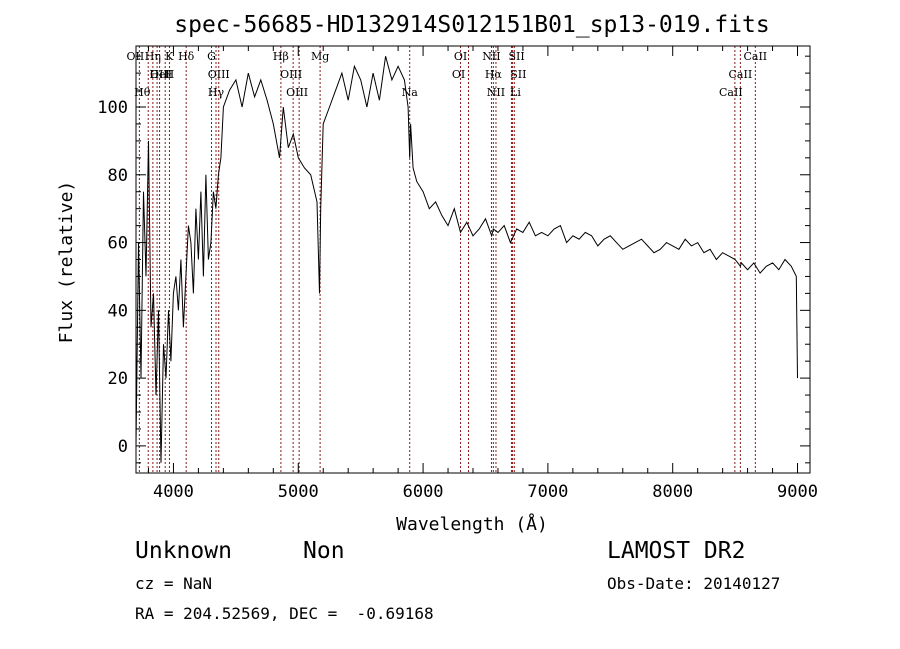 The width and height of the screenshot is (900, 649). What do you see at coordinates (423, 492) in the screenshot?
I see `x-tick-label: 6000` at bounding box center [423, 492].